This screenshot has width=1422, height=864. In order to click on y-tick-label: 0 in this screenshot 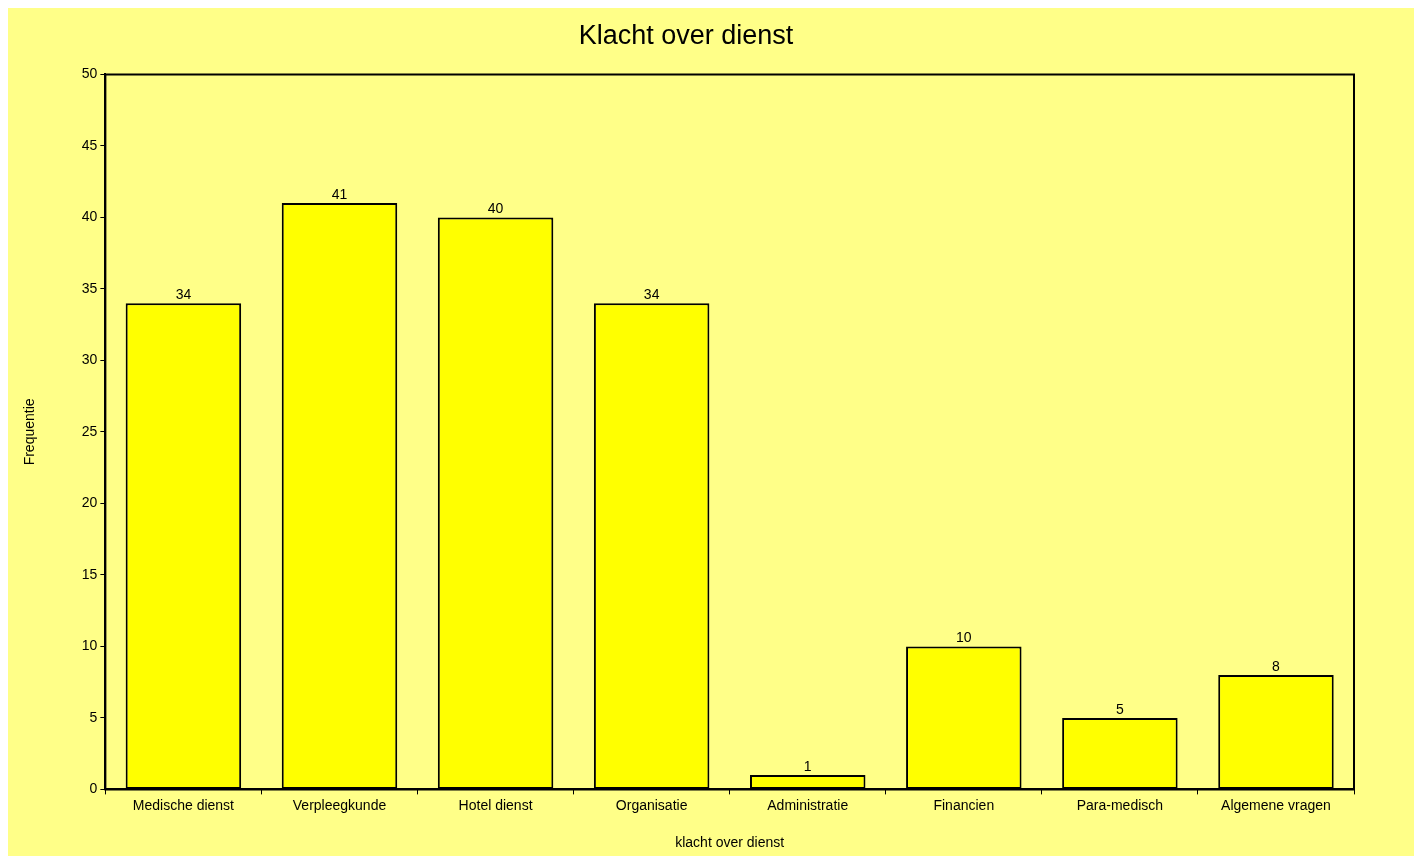, I will do `click(93, 788)`.